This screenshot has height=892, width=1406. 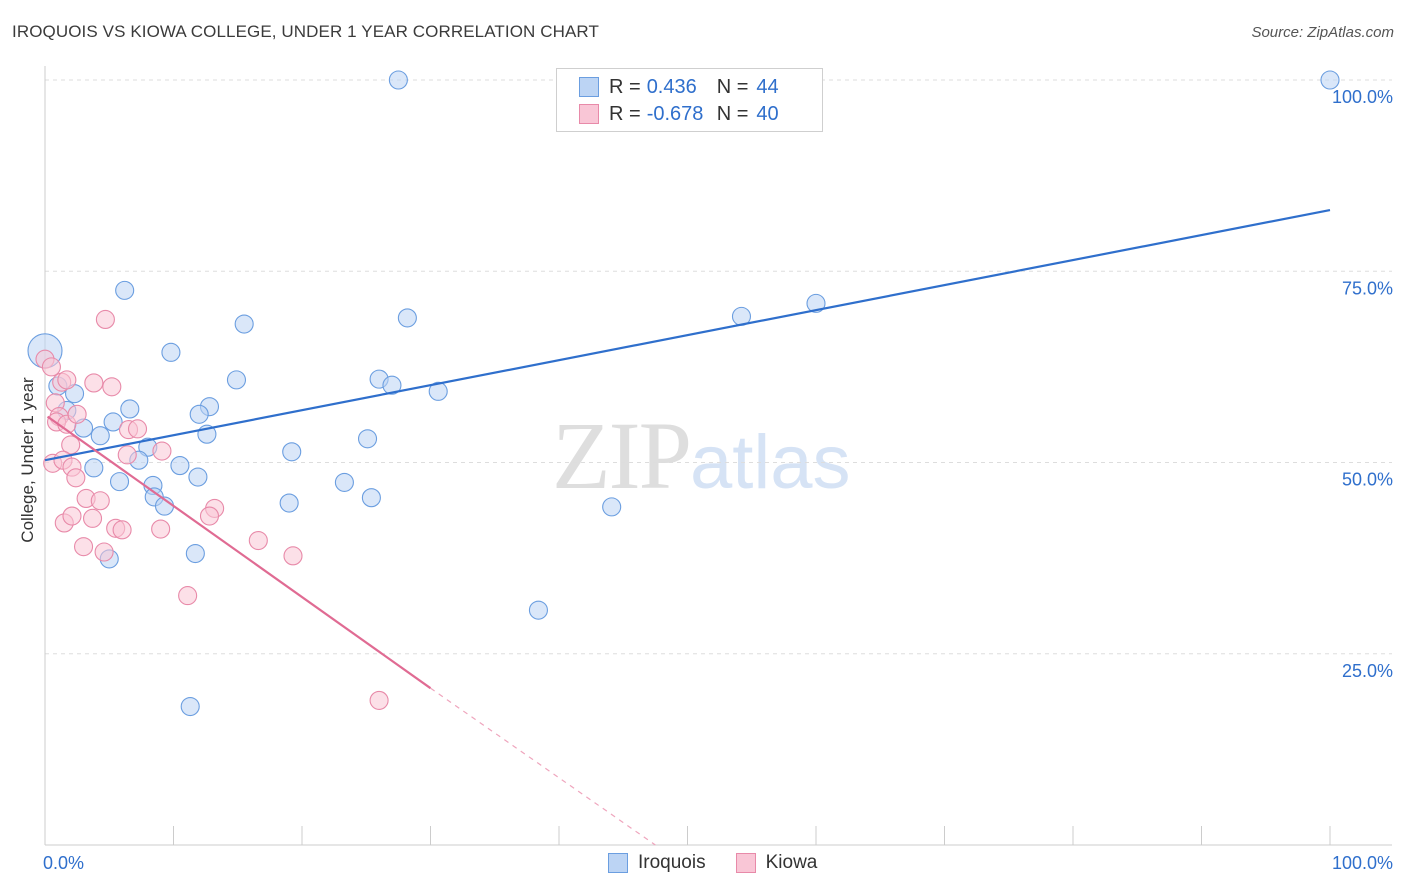 I want to click on source-label: Source: ZipAtlas.com, so click(x=1322, y=32).